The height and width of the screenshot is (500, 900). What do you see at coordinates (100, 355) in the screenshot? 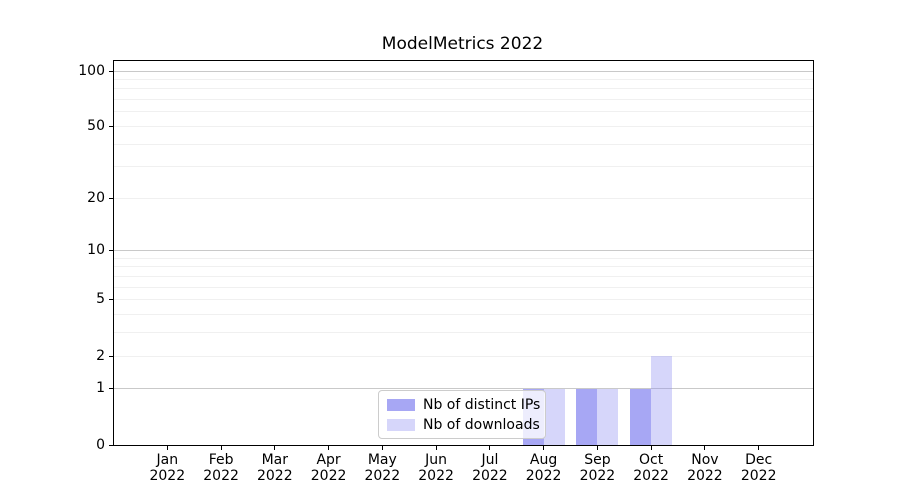
I see `y-tick-label: 2` at bounding box center [100, 355].